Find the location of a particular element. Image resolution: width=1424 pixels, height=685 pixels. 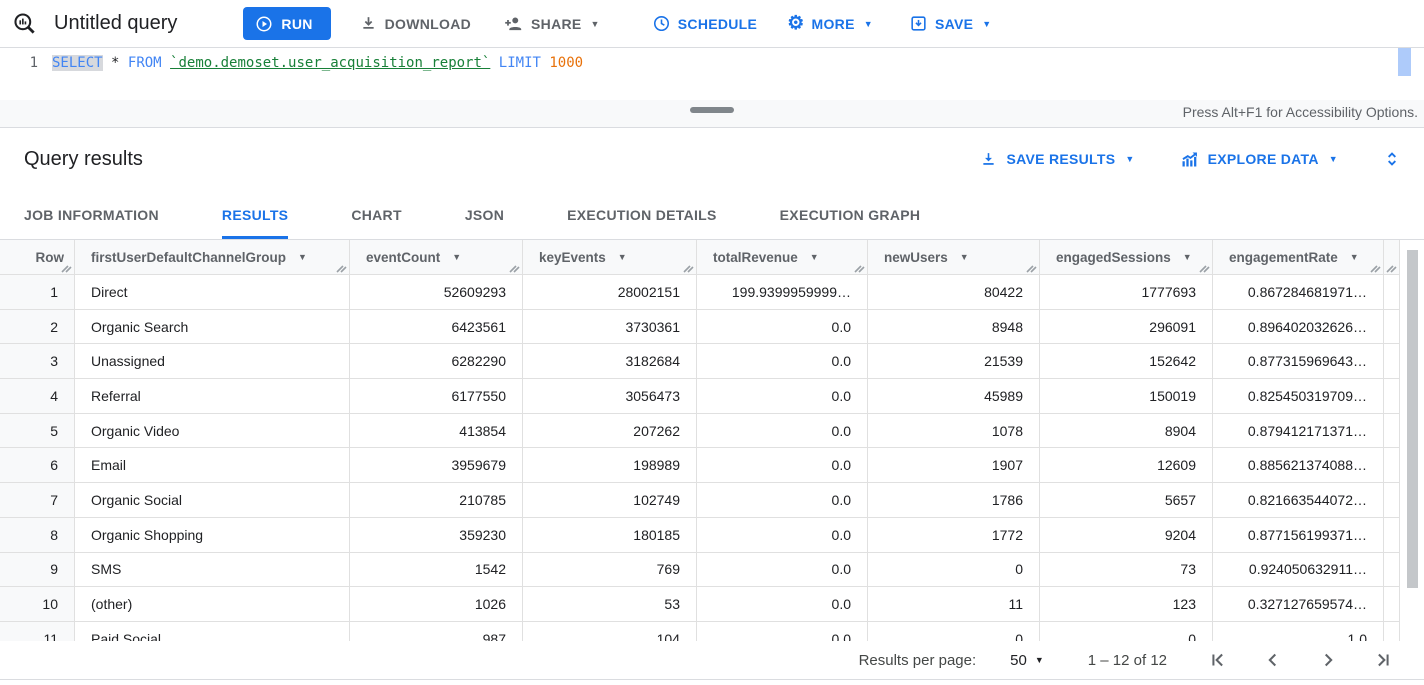

table-cell-engagedsessions: 152642 is located at coordinates (1126, 362).